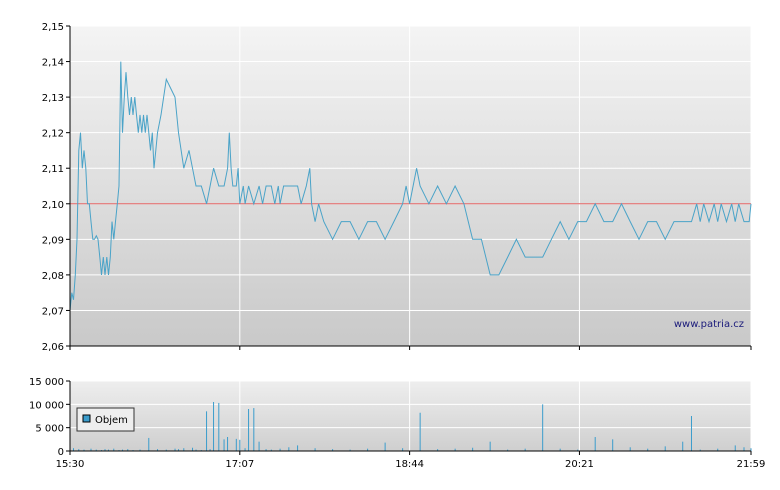 This screenshot has width=780, height=490. I want to click on price-y-tick-label: 2,08, so click(53, 276).